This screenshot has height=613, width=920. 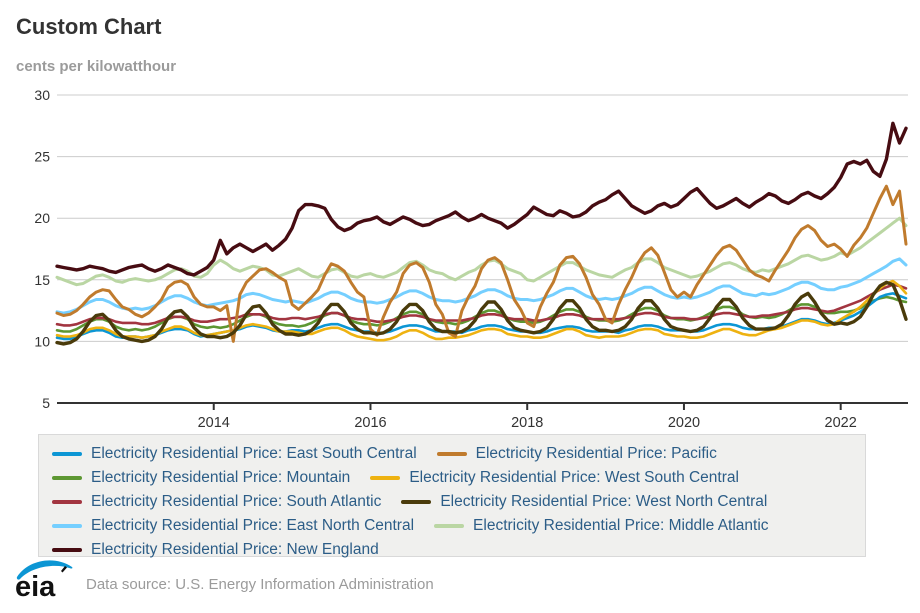 I want to click on series-line-west-south-central, so click(x=481, y=310).